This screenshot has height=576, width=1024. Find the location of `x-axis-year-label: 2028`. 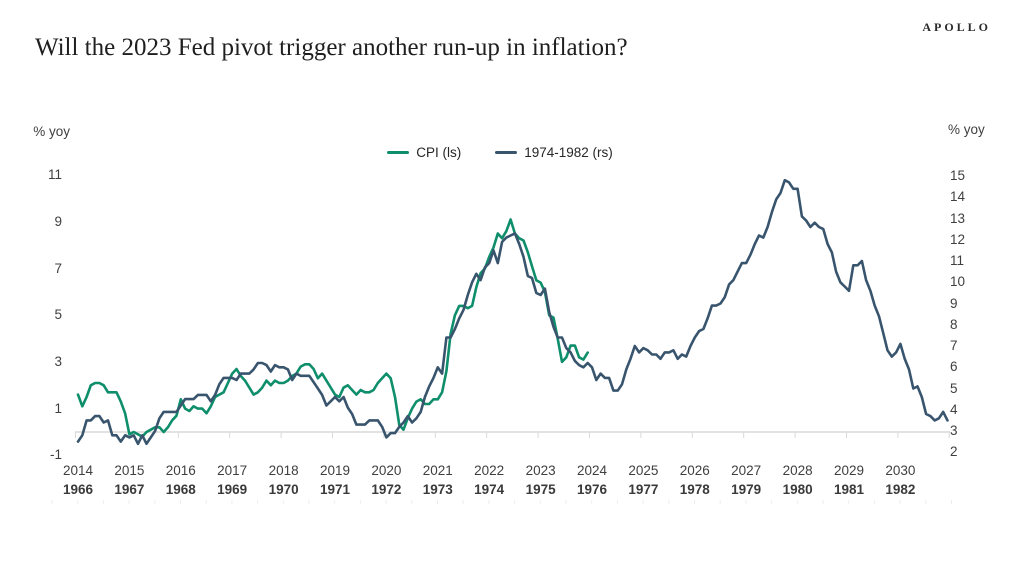

x-axis-year-label: 2028 is located at coordinates (797, 470).